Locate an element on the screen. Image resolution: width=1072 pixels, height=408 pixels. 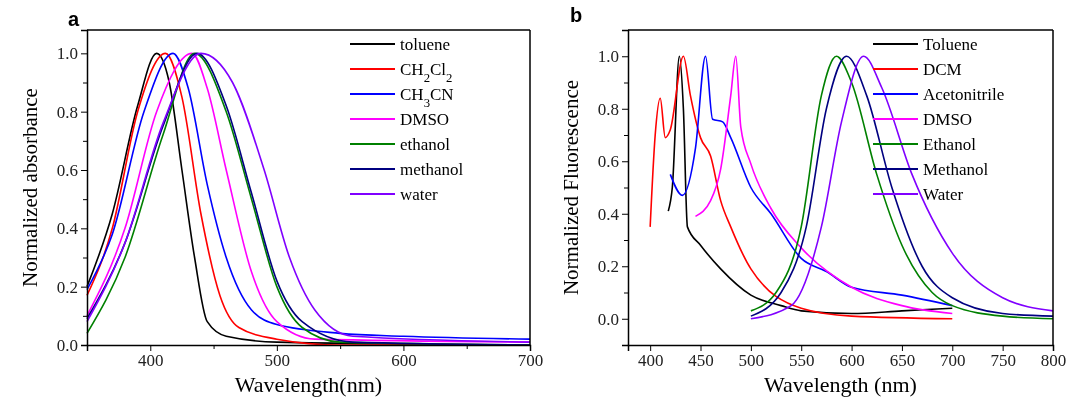
legend-label: toluene is located at coordinates (425, 44).